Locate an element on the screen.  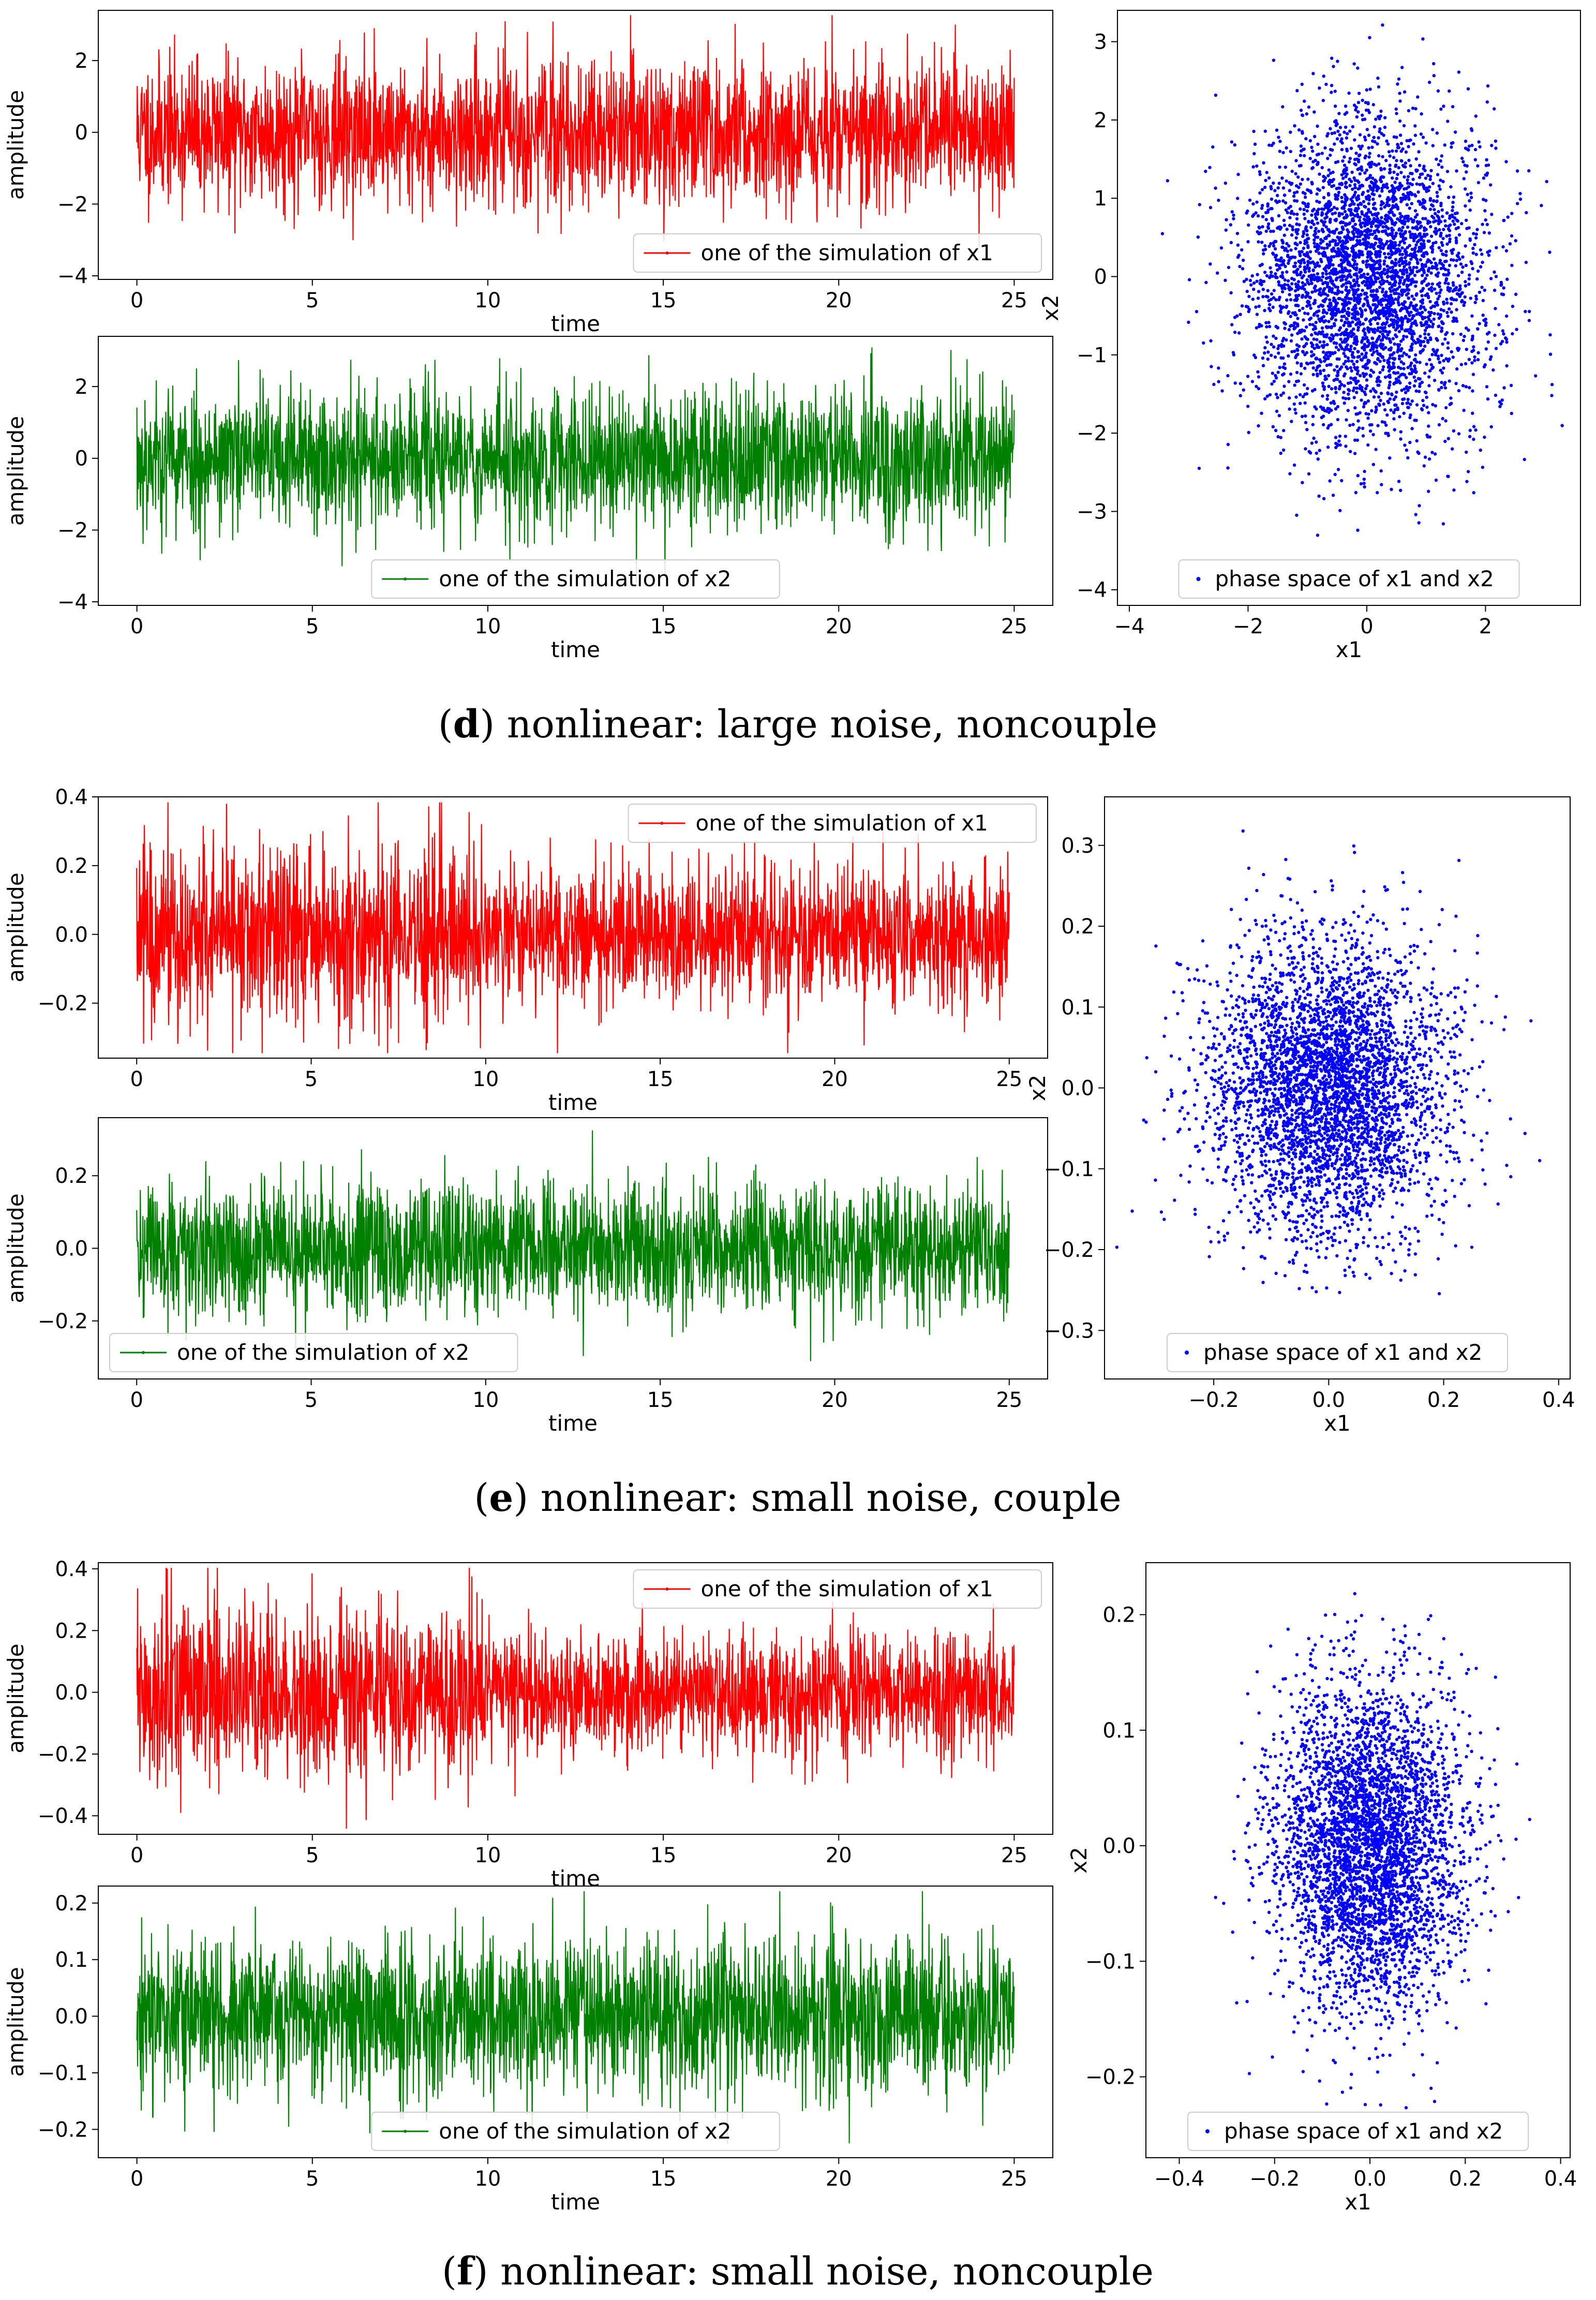
legend: one of the simulation of x2 is located at coordinates (576, 579).